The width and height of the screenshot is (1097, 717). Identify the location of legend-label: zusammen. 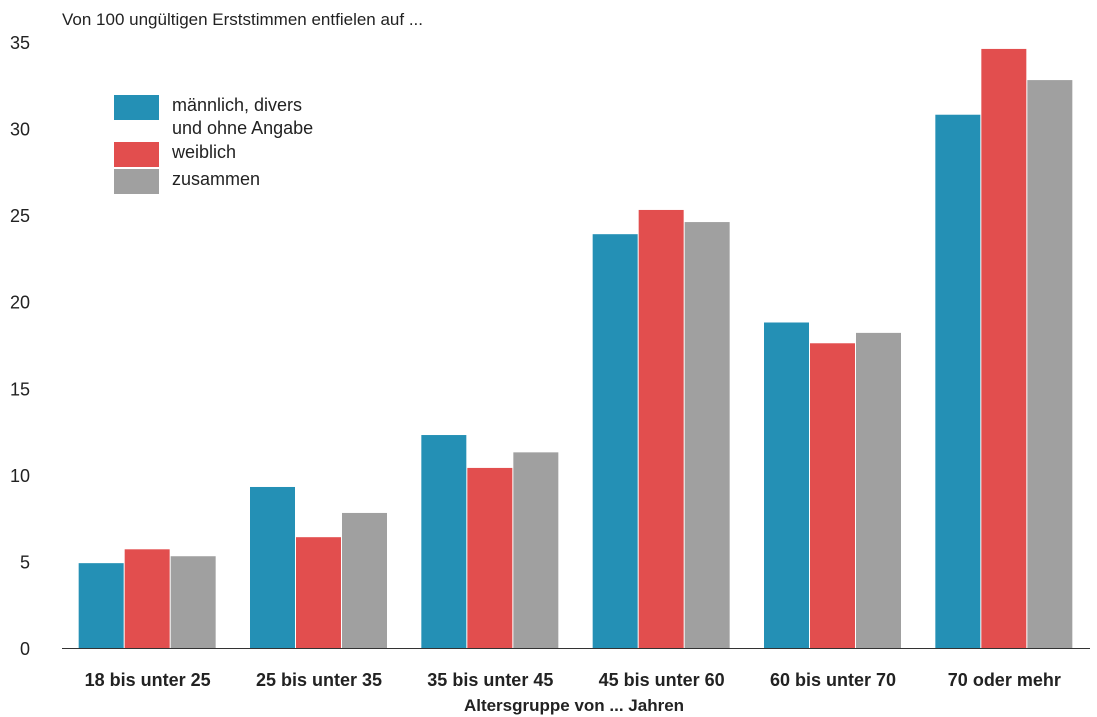
(216, 179).